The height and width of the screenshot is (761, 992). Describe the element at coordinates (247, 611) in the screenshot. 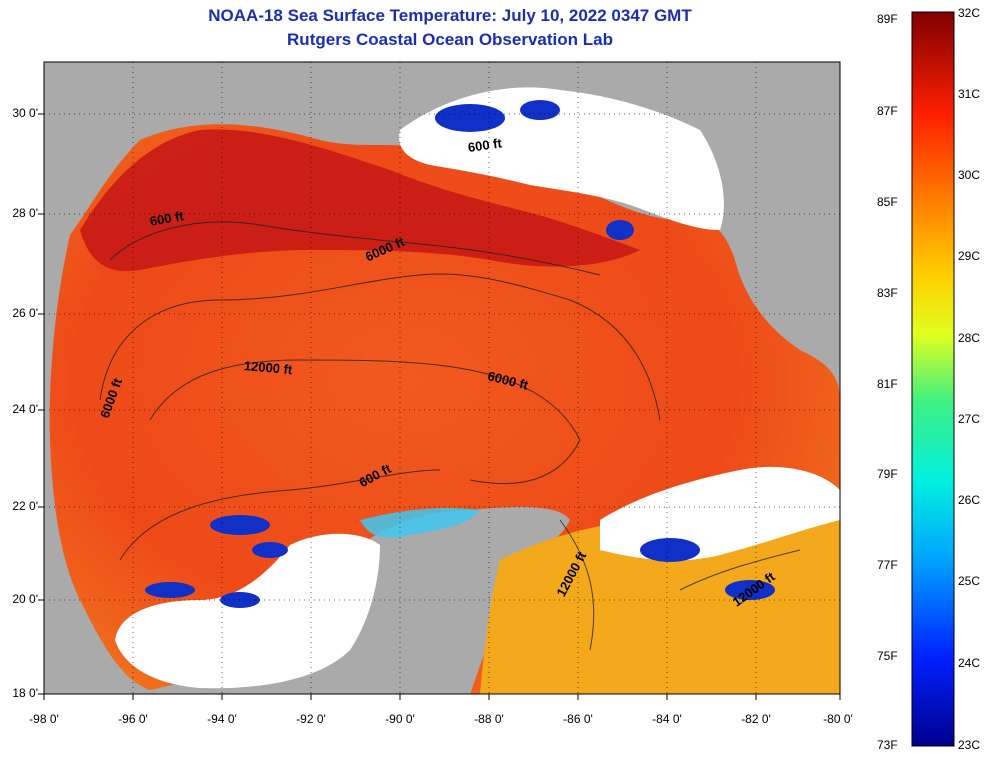

I see `yucatan-clouds` at that location.